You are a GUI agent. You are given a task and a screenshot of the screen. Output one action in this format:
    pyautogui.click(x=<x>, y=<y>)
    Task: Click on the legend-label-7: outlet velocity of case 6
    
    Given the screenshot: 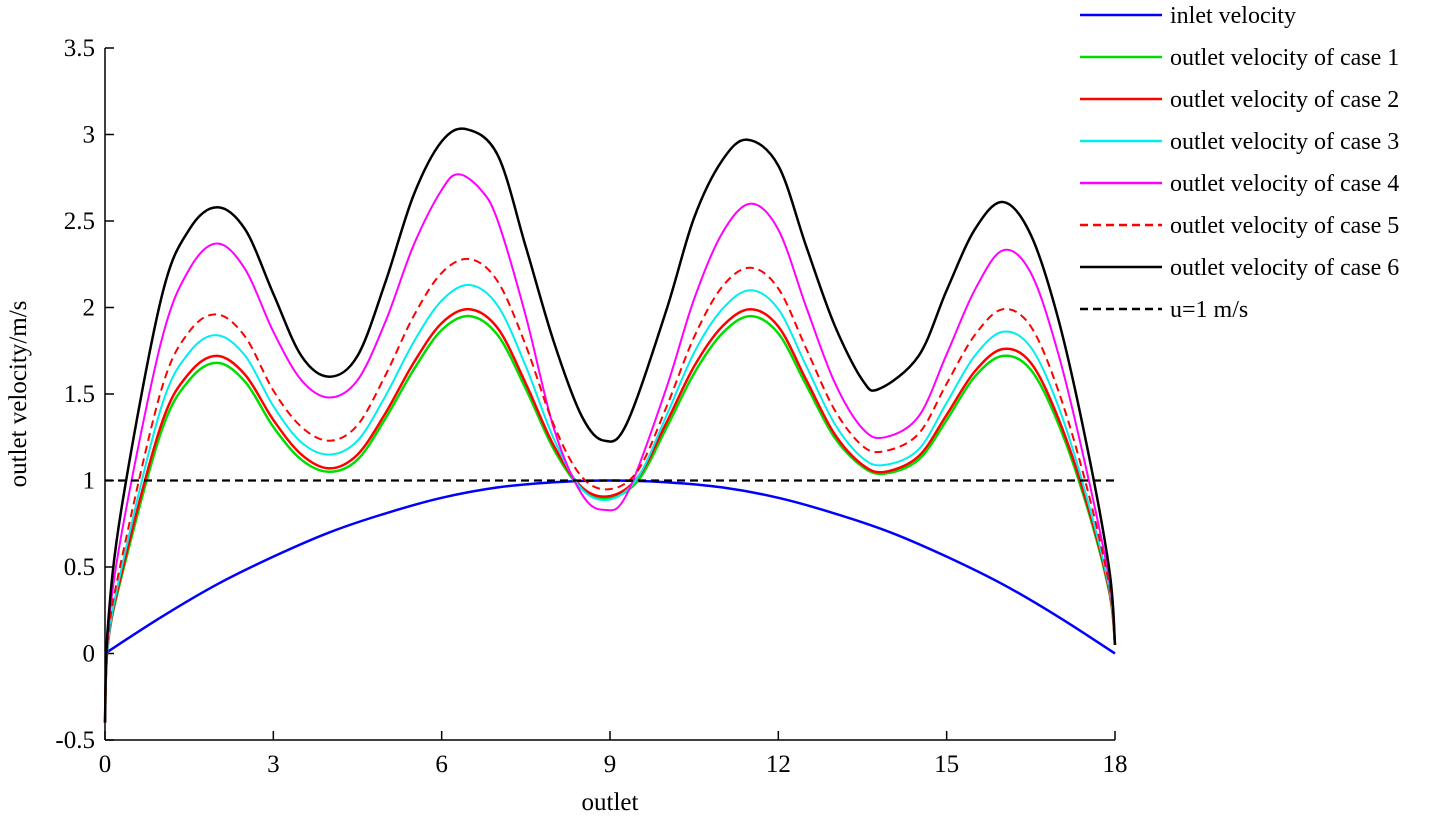 What is the action you would take?
    pyautogui.click(x=1284, y=268)
    